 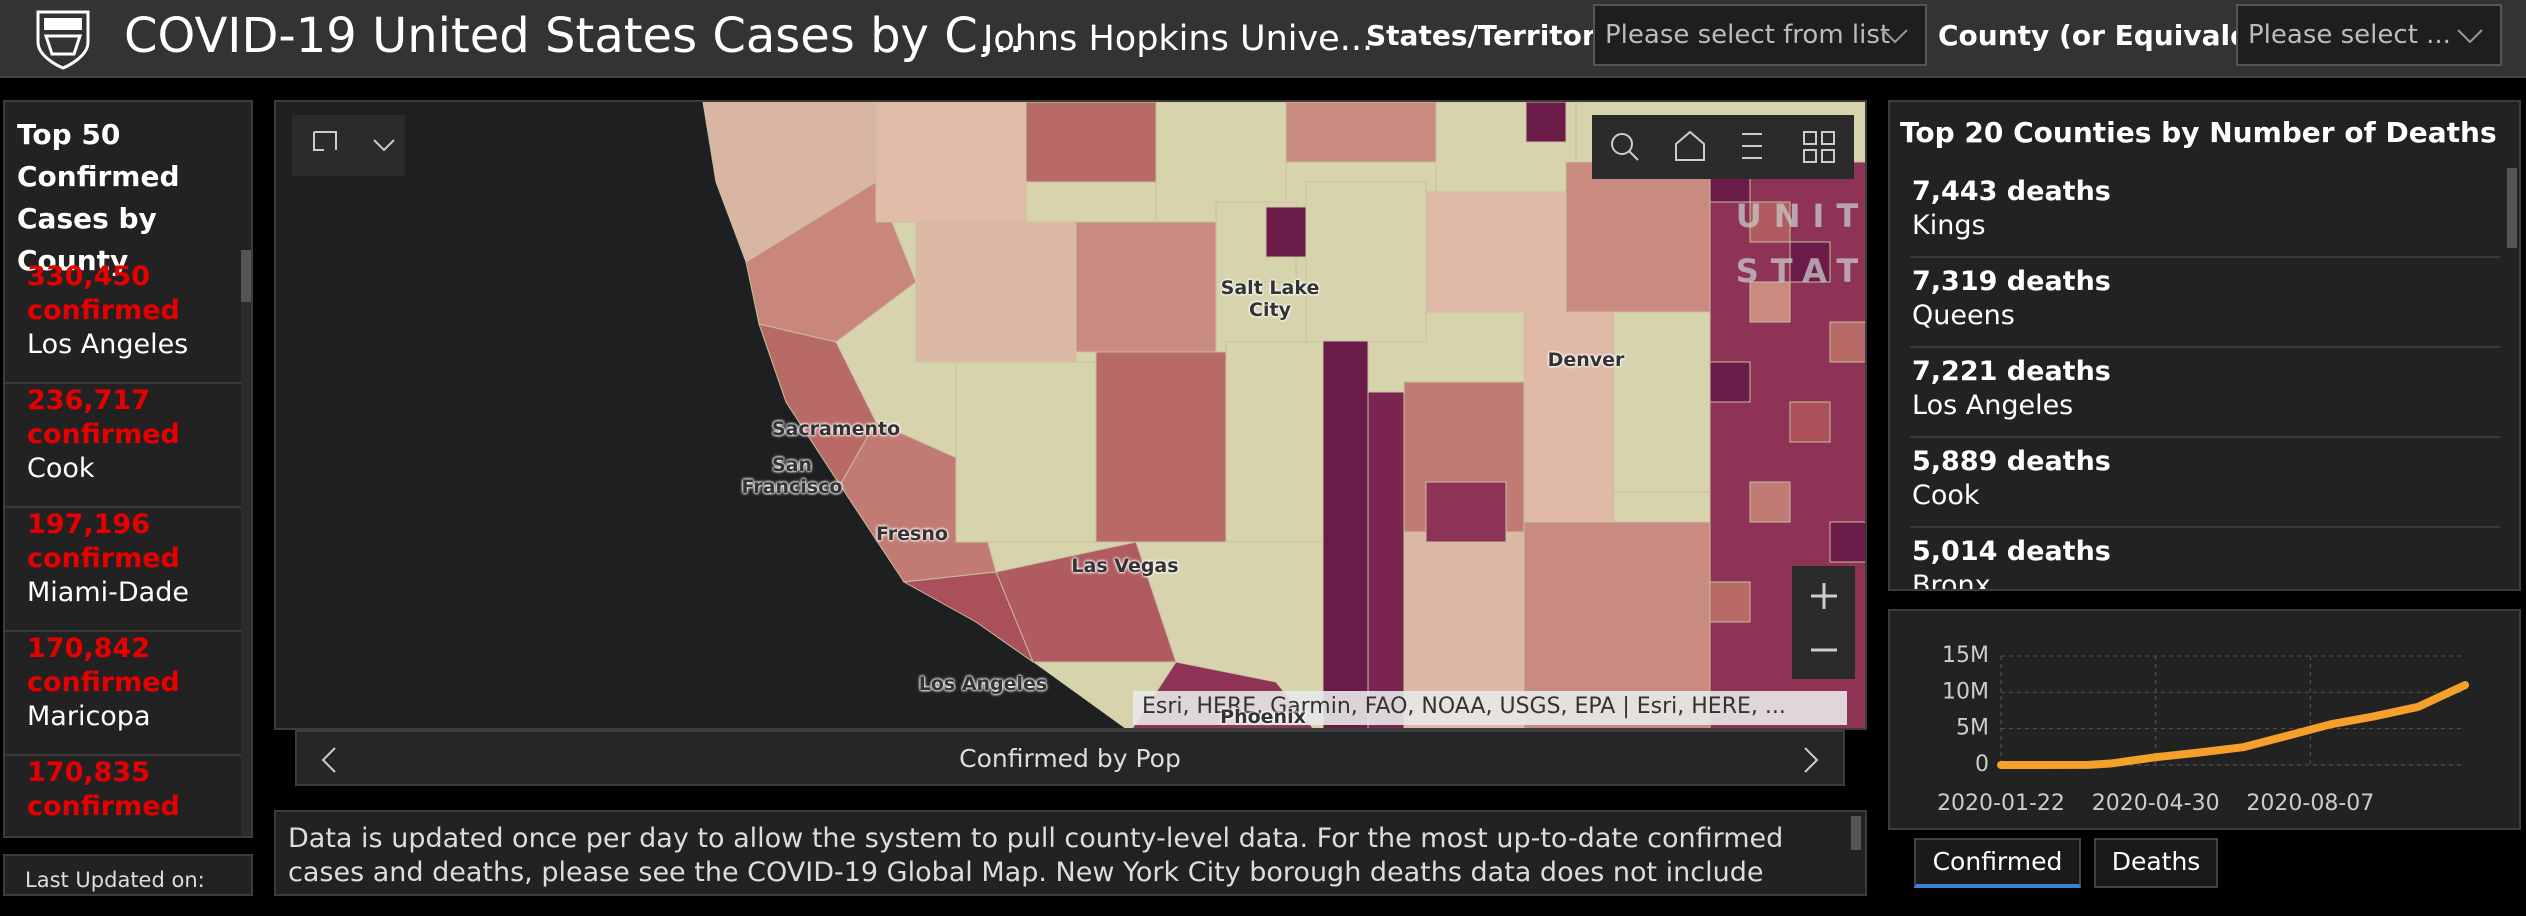 I want to click on updated-label: Last Updated on:, so click(x=115, y=880).